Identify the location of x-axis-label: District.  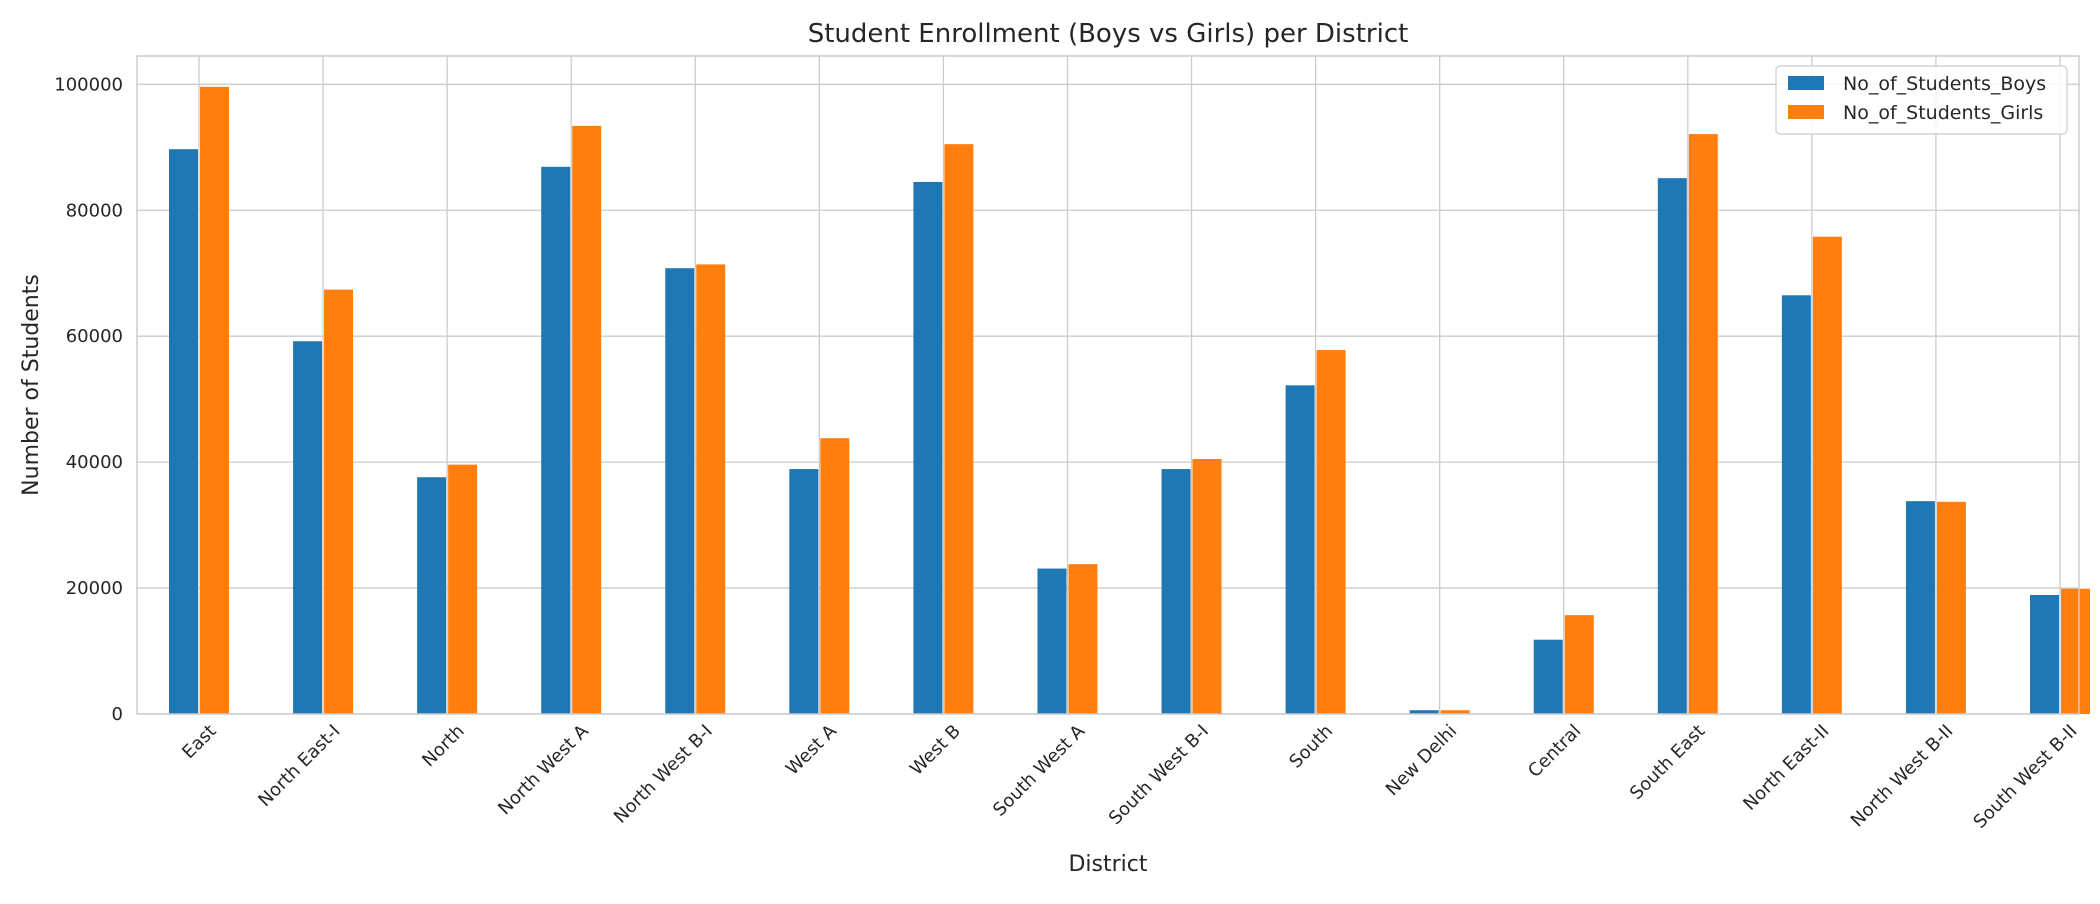
(1107, 864).